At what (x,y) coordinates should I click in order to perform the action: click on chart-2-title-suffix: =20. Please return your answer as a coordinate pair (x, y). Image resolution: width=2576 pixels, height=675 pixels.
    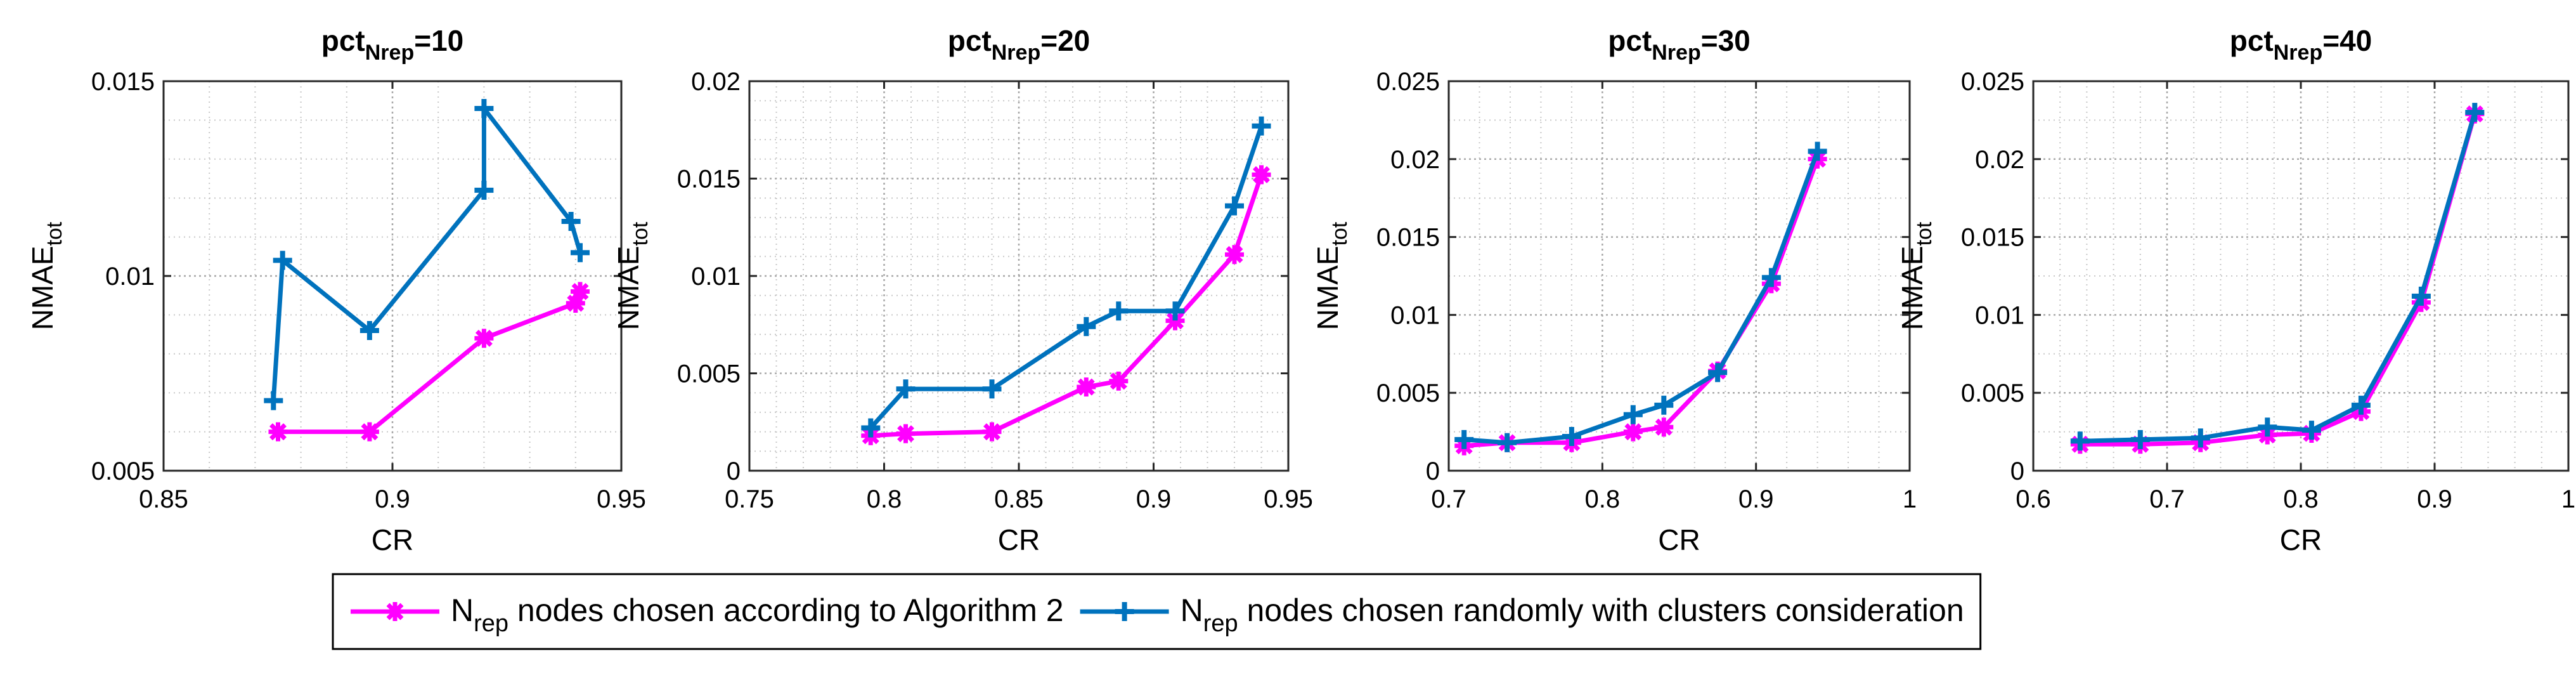
    Looking at the image, I should click on (1065, 40).